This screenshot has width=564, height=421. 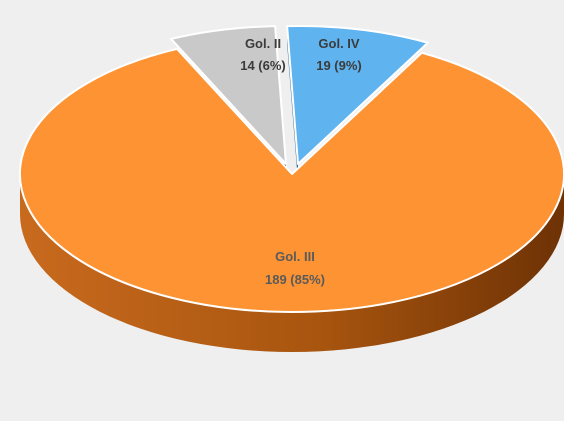 I want to click on label-gol-ii: Gol. II 14 (6%), so click(x=263, y=55).